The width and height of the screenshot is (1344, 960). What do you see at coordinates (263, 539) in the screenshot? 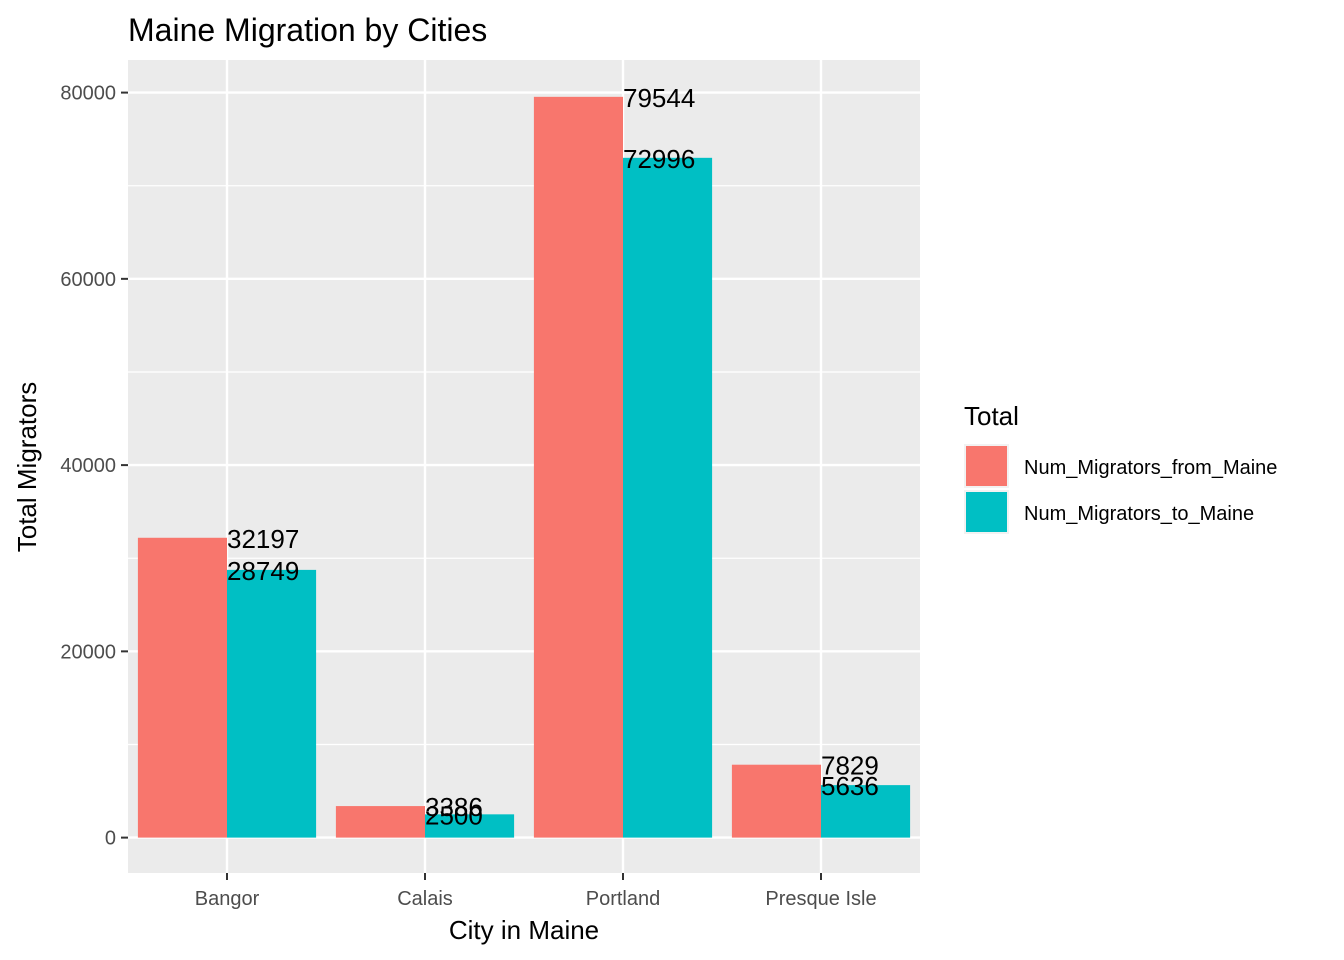
I see `data-label: 32197` at bounding box center [263, 539].